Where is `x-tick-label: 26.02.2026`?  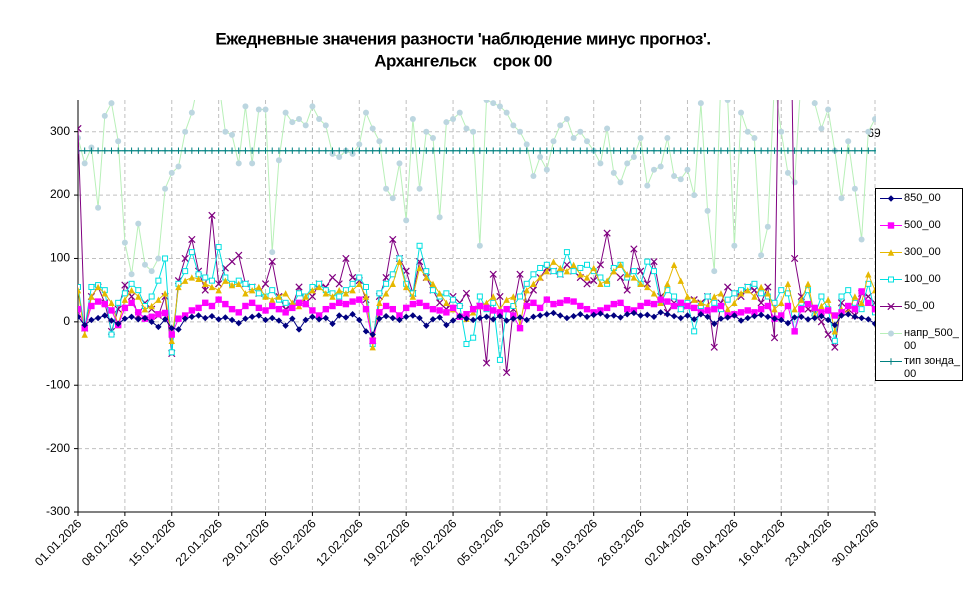
x-tick-label: 26.02.2026 is located at coordinates (433, 542).